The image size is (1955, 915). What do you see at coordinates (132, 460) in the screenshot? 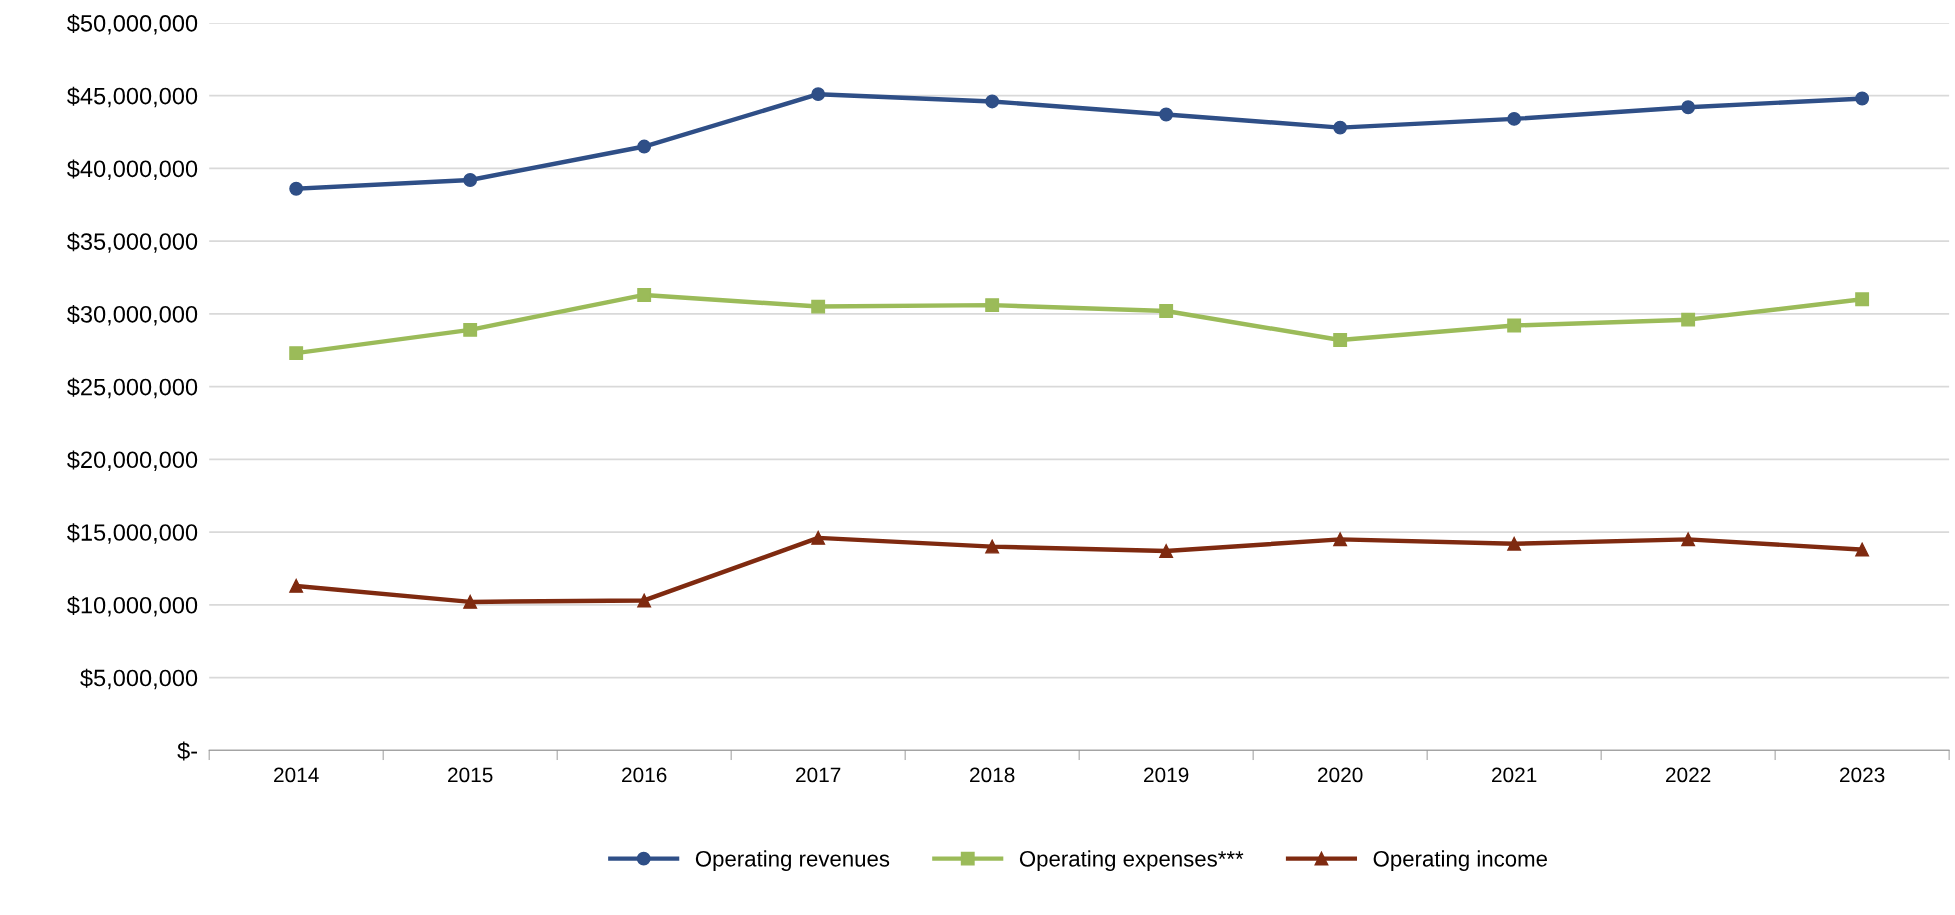
I see `y-tick-label: $20,000,000` at bounding box center [132, 460].